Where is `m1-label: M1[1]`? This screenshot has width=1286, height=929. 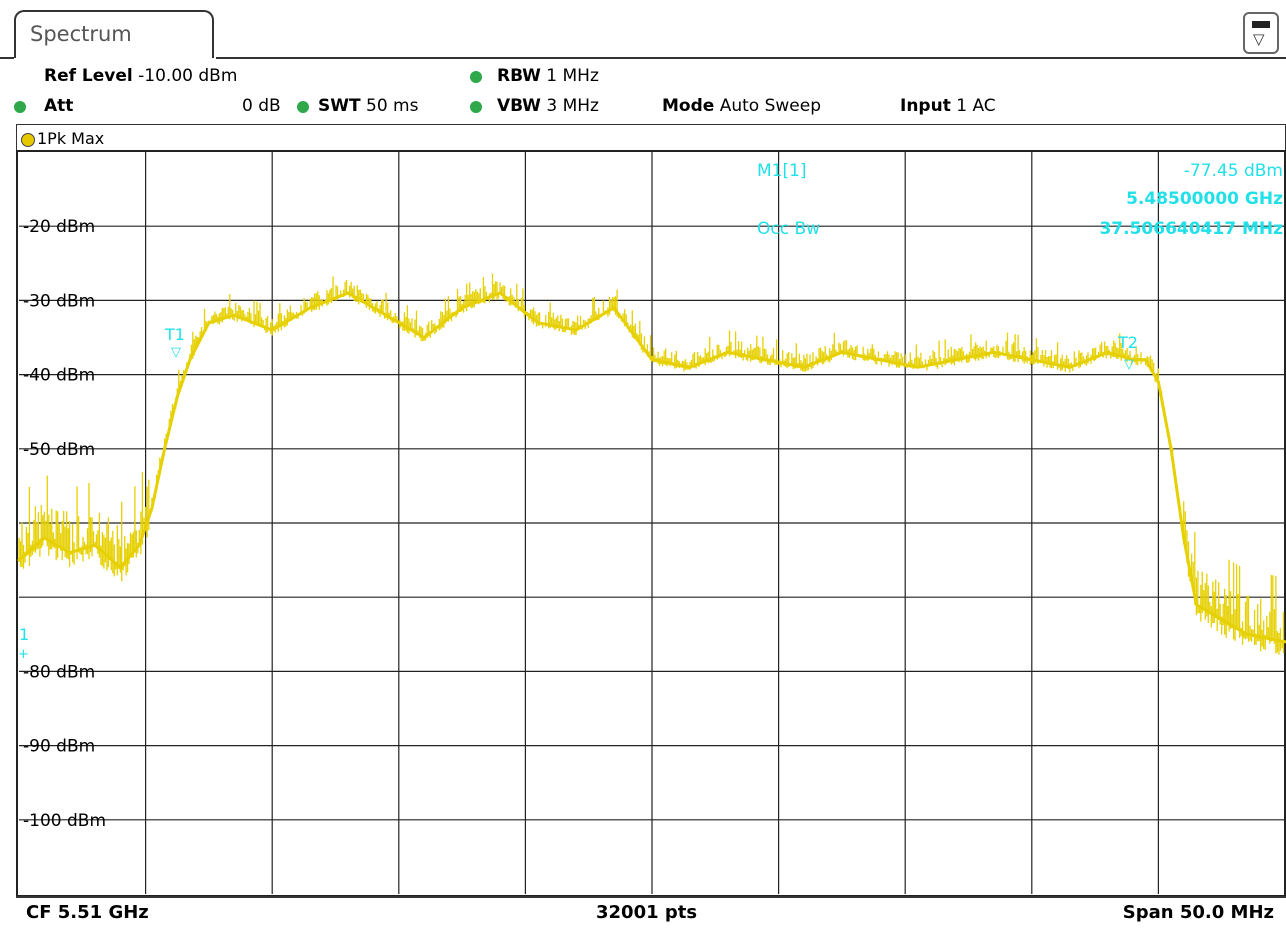 m1-label: M1[1] is located at coordinates (782, 171).